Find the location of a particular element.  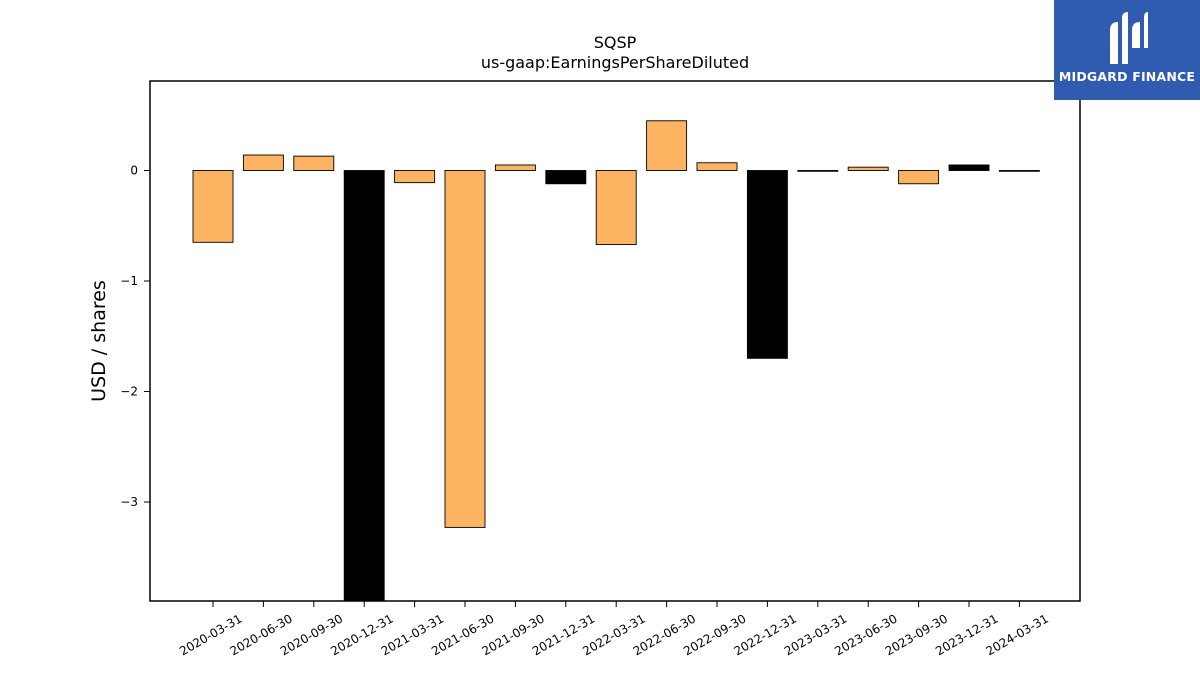

y-axis-ticks: 0 −1 −2 −3 is located at coordinates (135, 336).